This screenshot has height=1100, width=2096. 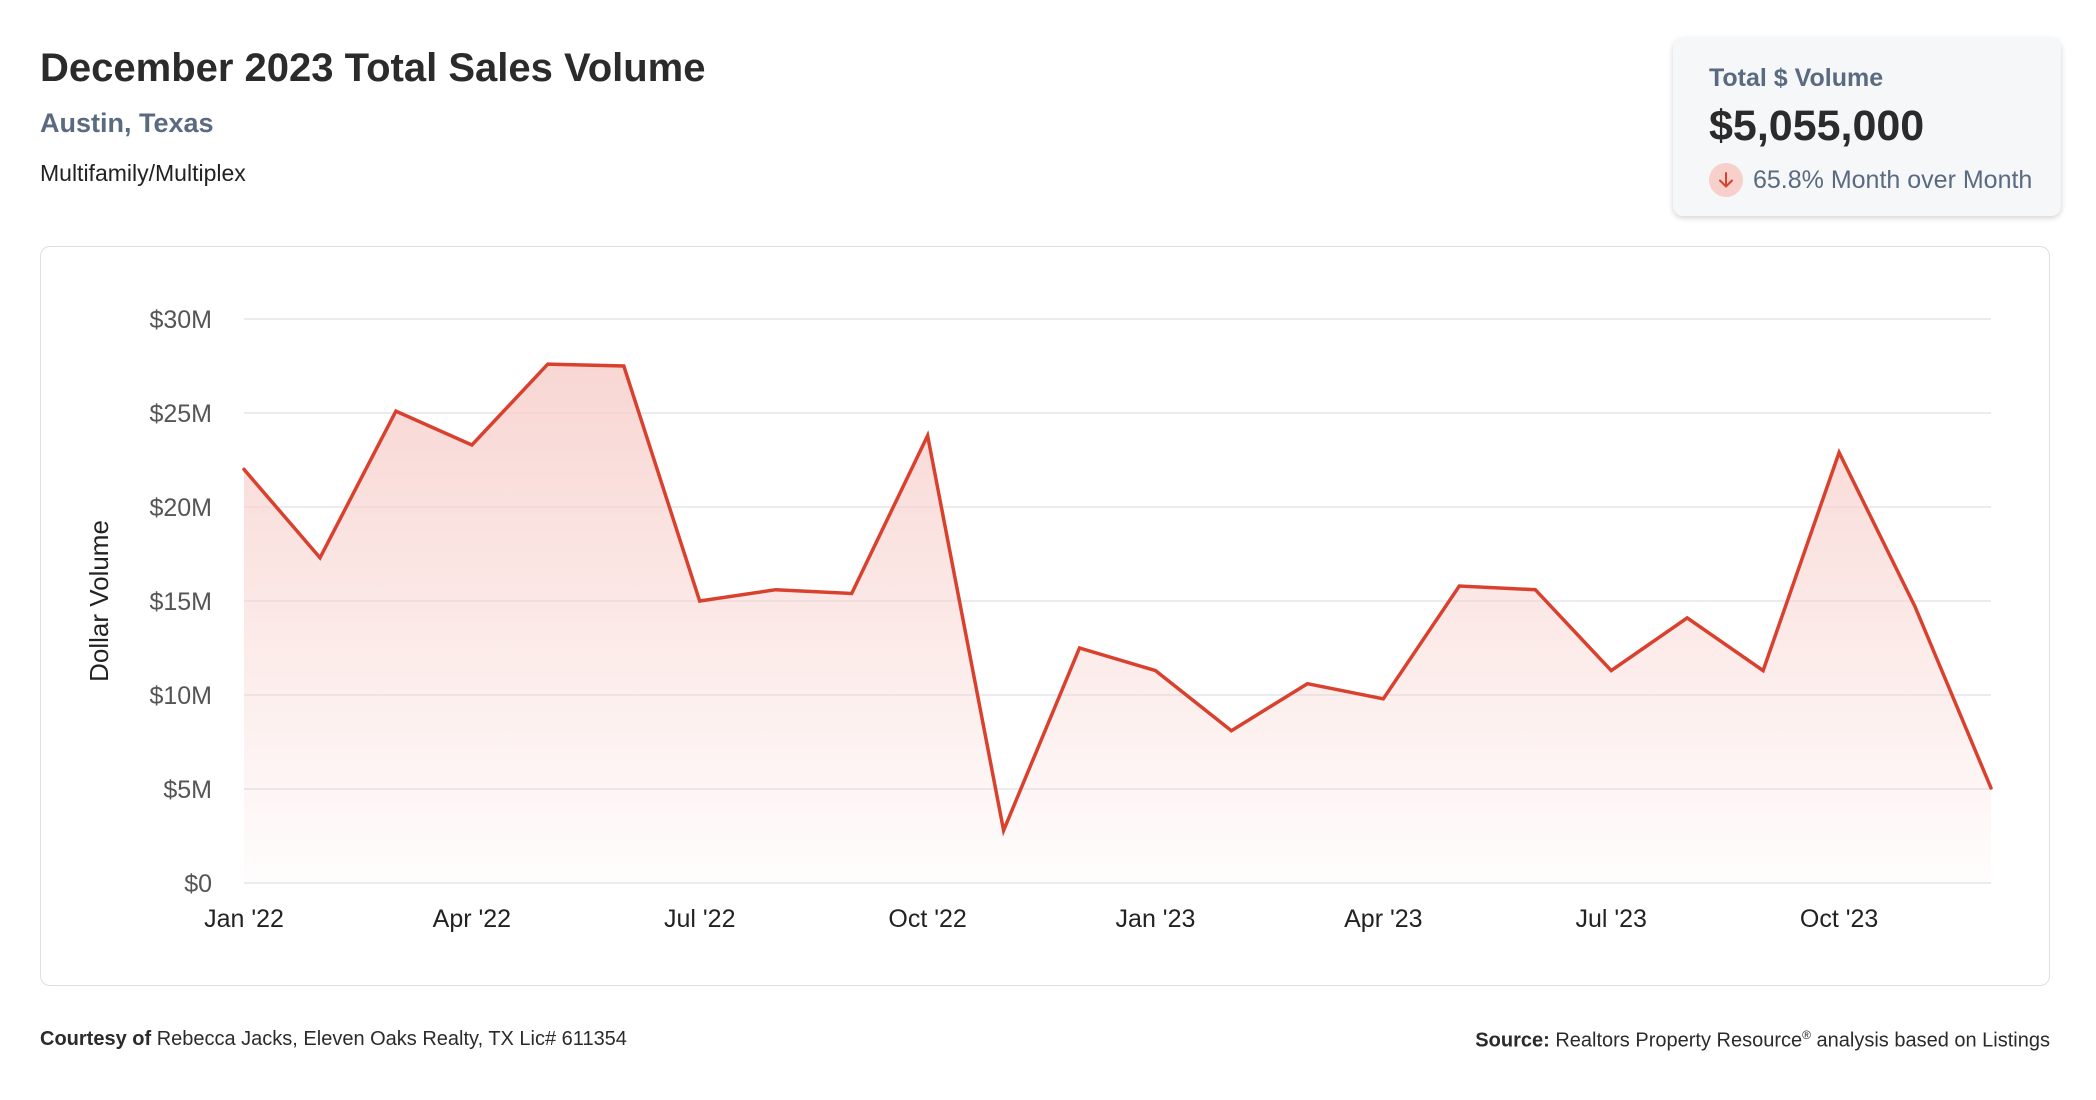 What do you see at coordinates (180, 508) in the screenshot?
I see `y-tick-label: $20M` at bounding box center [180, 508].